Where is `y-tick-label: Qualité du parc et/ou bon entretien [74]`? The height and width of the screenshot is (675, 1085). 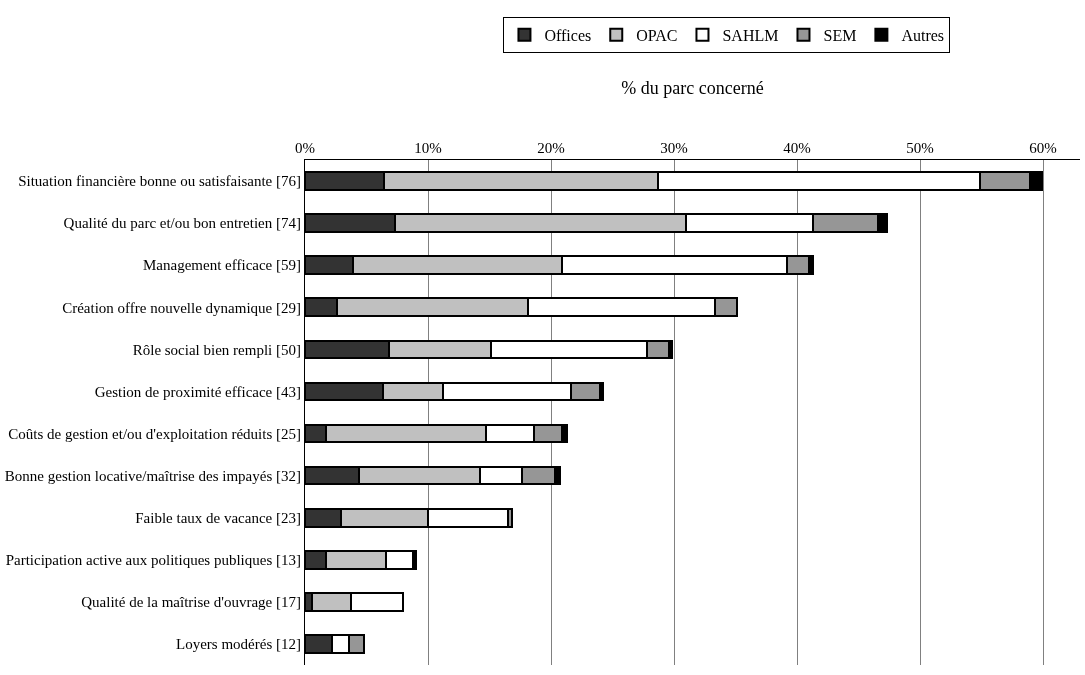 y-tick-label: Qualité du parc et/ou bon entretien [74] is located at coordinates (182, 223).